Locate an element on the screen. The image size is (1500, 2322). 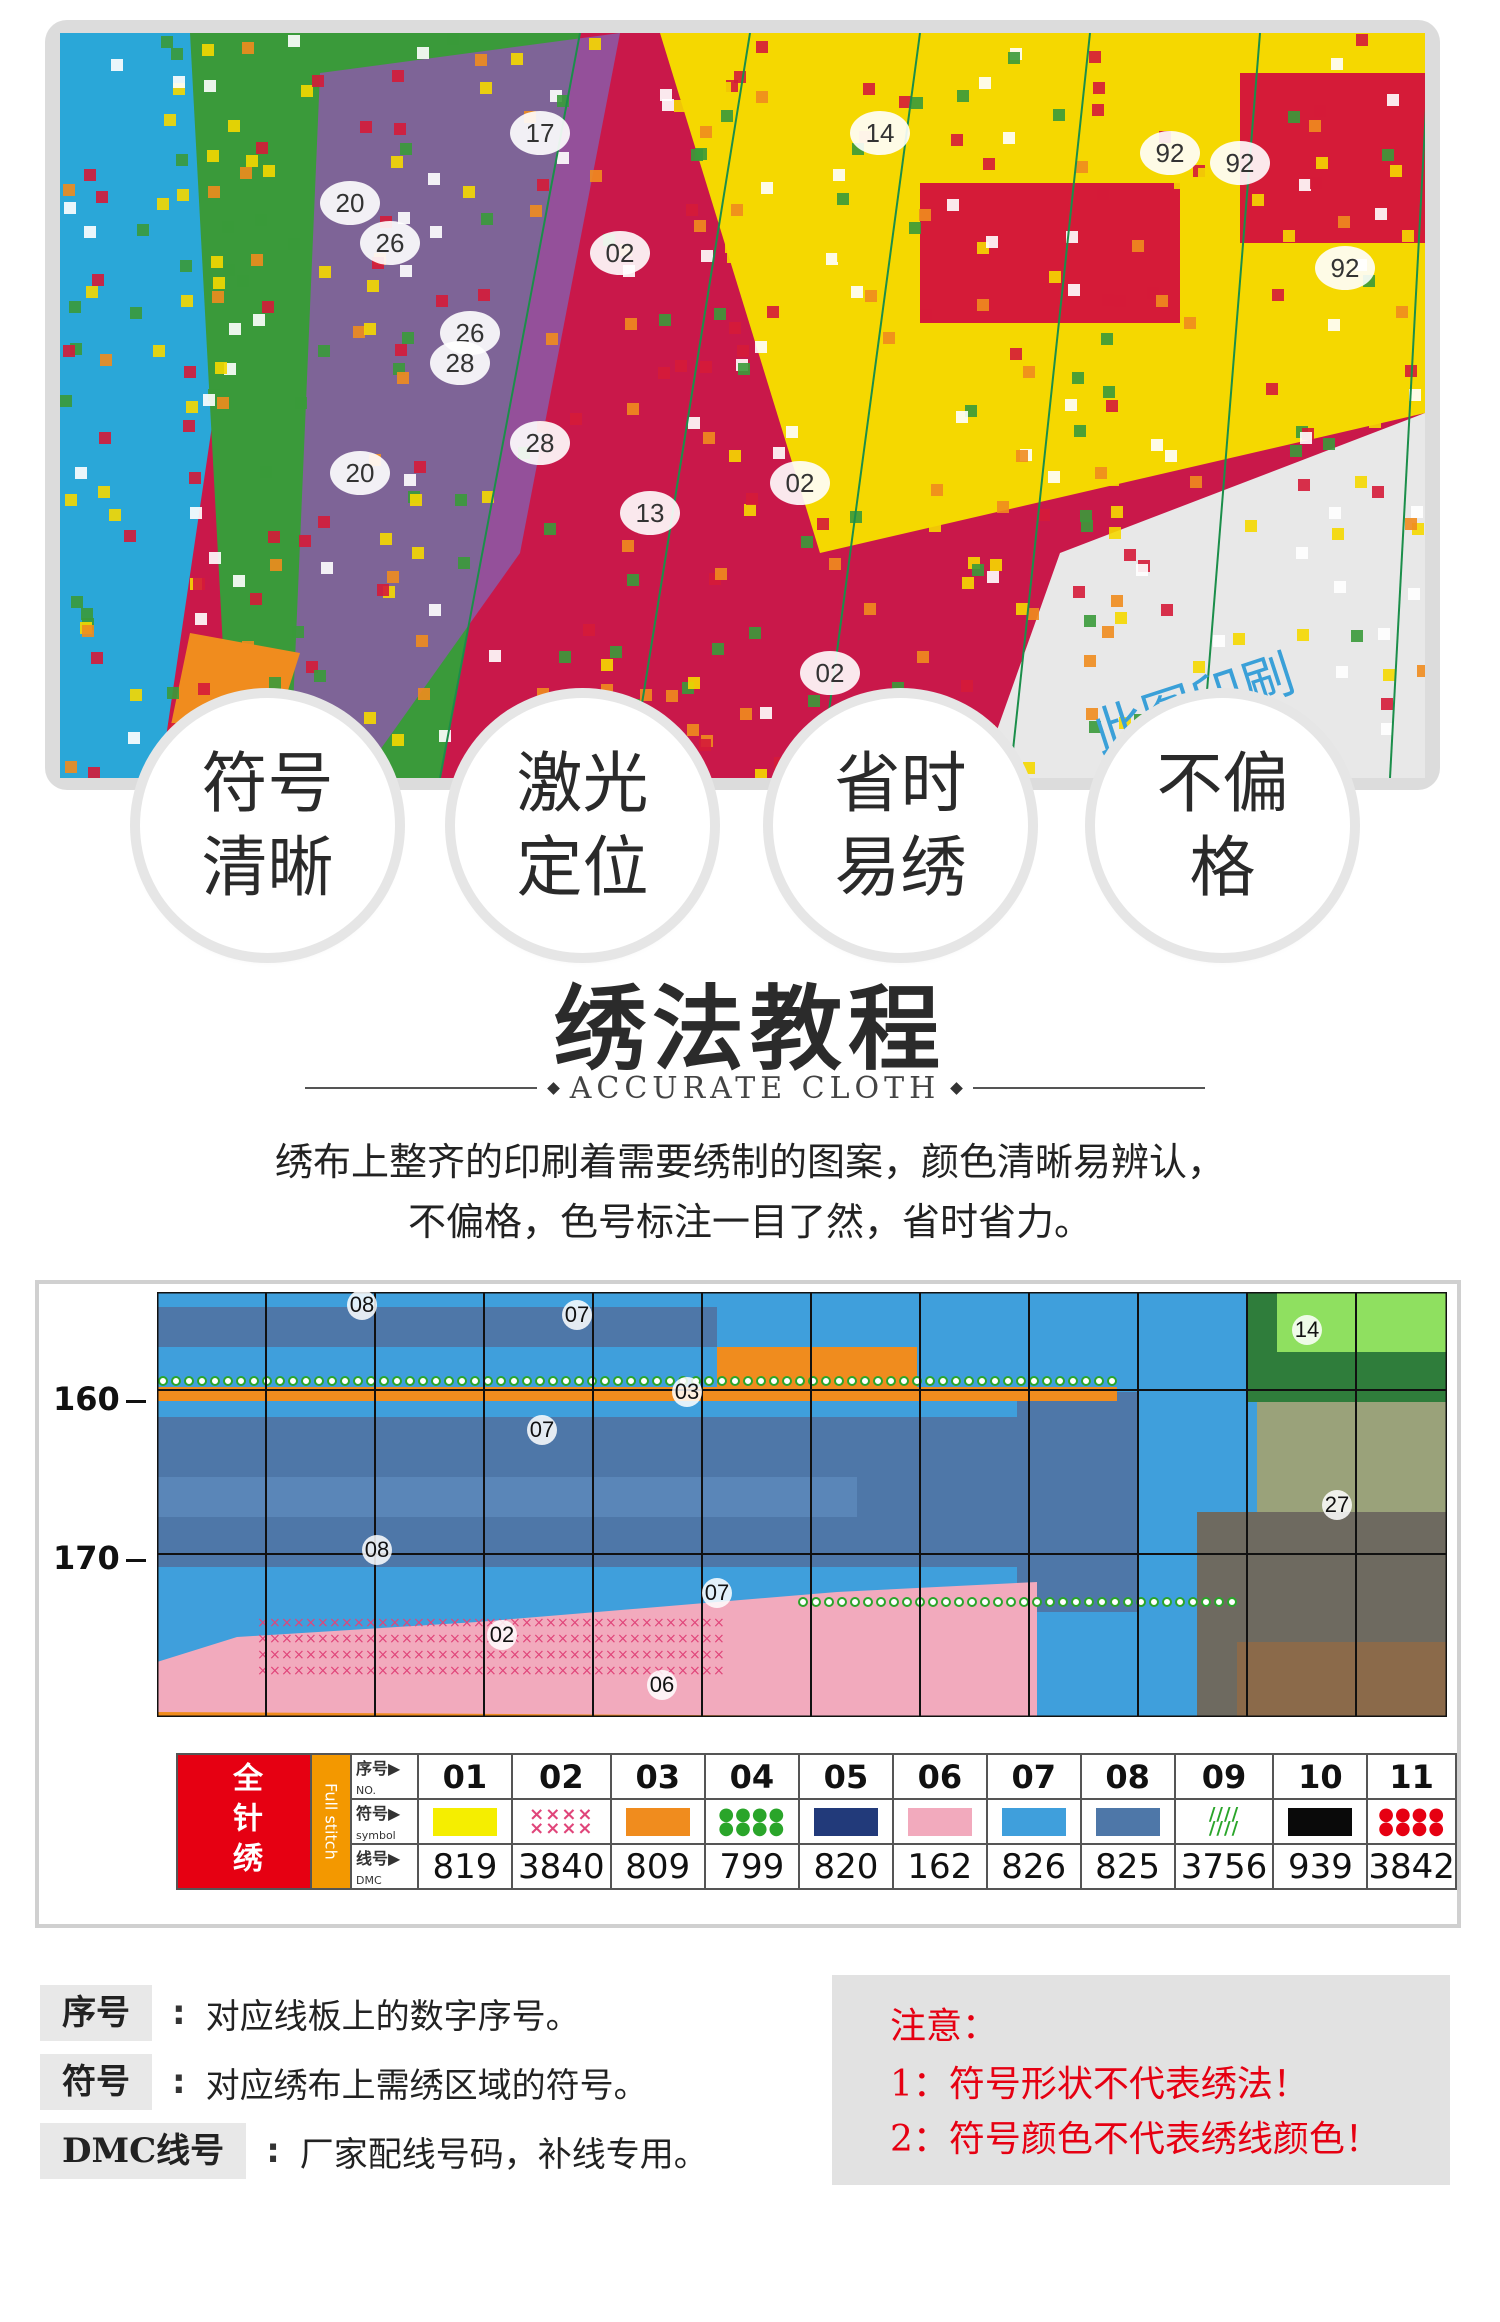
legend-dmc-05: 820 is located at coordinates (846, 1866).